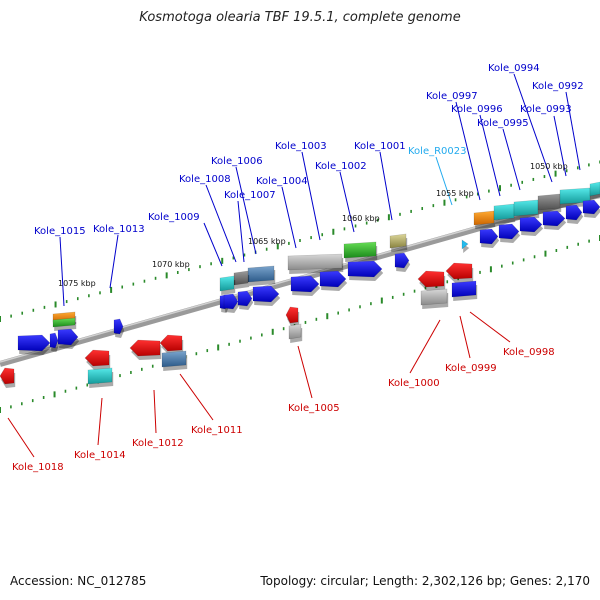 This screenshot has width=600, height=600. I want to click on cds-arrow-a6, so click(591, 207).